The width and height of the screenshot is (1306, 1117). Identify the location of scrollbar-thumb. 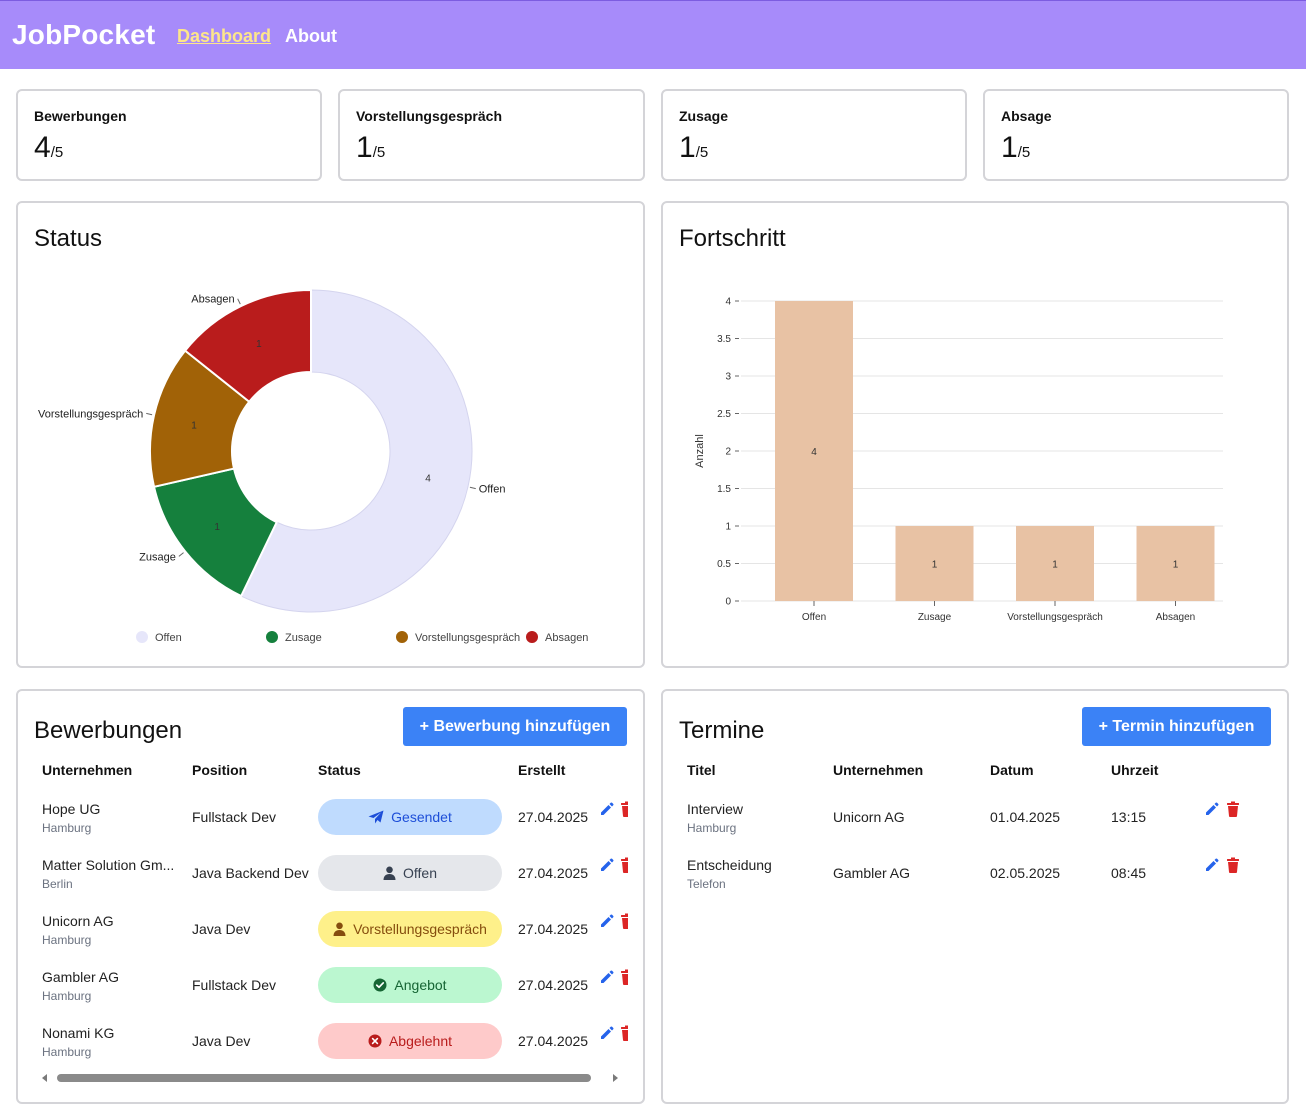
(324, 1078).